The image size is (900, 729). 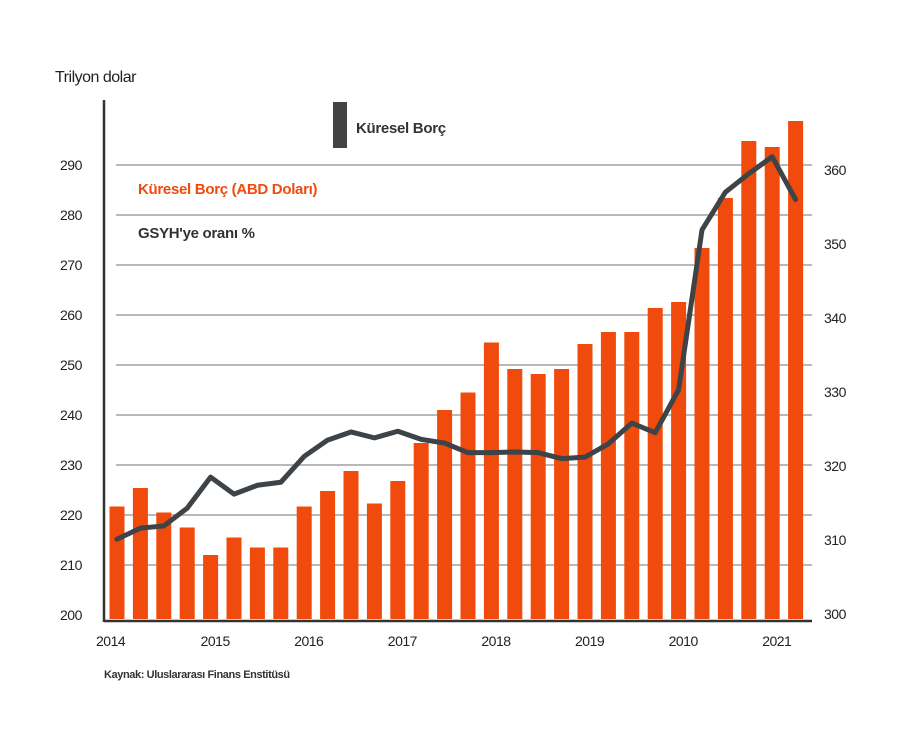 I want to click on left-tick-label: 270, so click(x=71, y=265).